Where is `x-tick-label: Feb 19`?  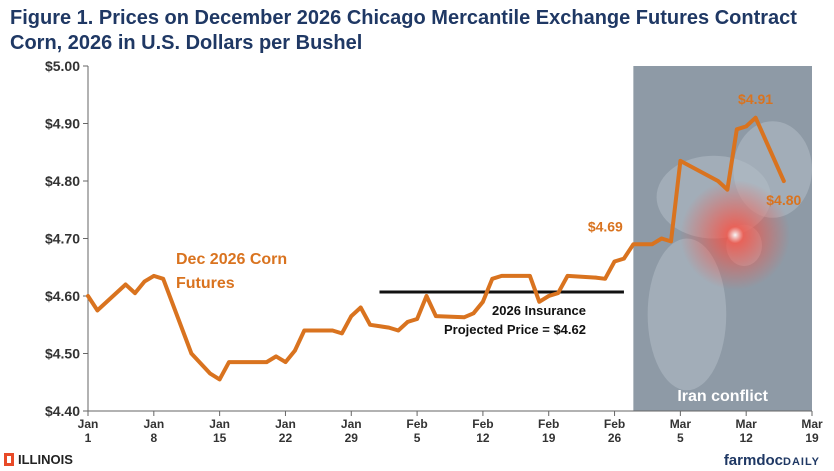
x-tick-label: Feb 19 is located at coordinates (548, 431).